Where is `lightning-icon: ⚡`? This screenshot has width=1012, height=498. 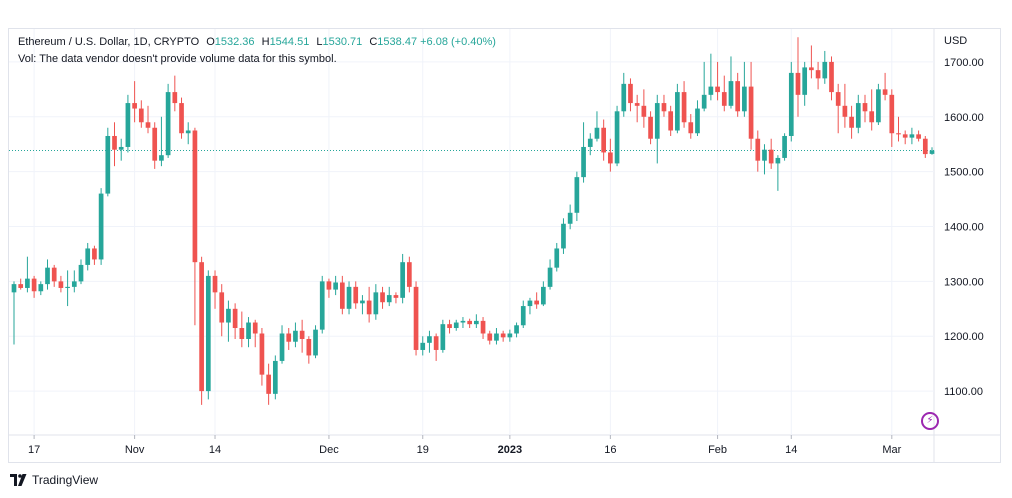
lightning-icon: ⚡ is located at coordinates (930, 421).